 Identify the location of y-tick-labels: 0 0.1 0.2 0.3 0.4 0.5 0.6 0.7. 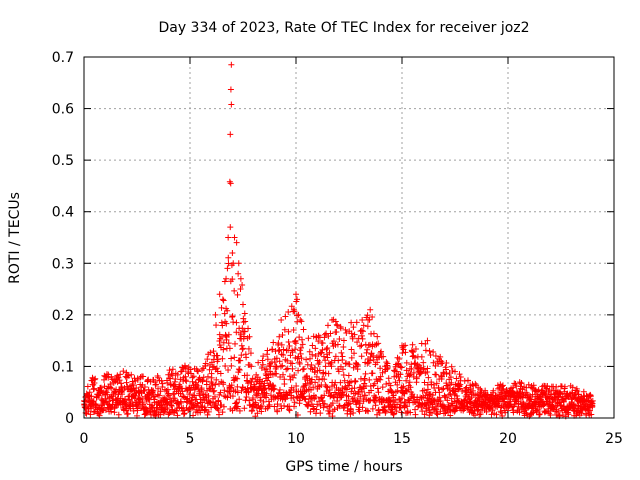
(63, 238).